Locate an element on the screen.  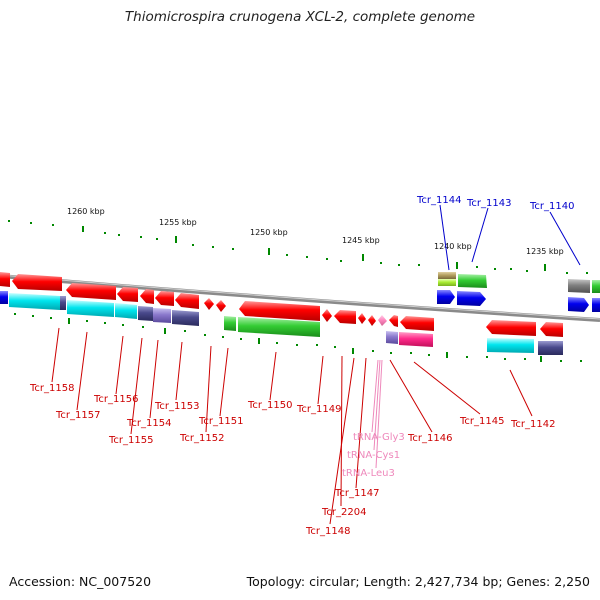
label-trna-leu3: tRNA-Leu3 is located at coordinates (368, 473).